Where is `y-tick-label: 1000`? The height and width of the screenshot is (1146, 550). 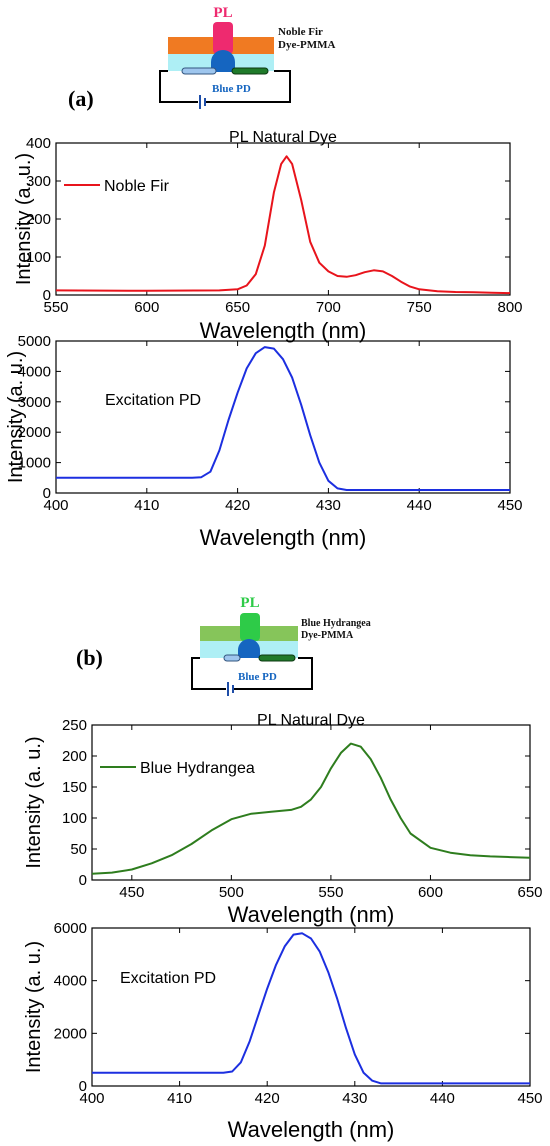 y-tick-label: 1000 is located at coordinates (34, 463).